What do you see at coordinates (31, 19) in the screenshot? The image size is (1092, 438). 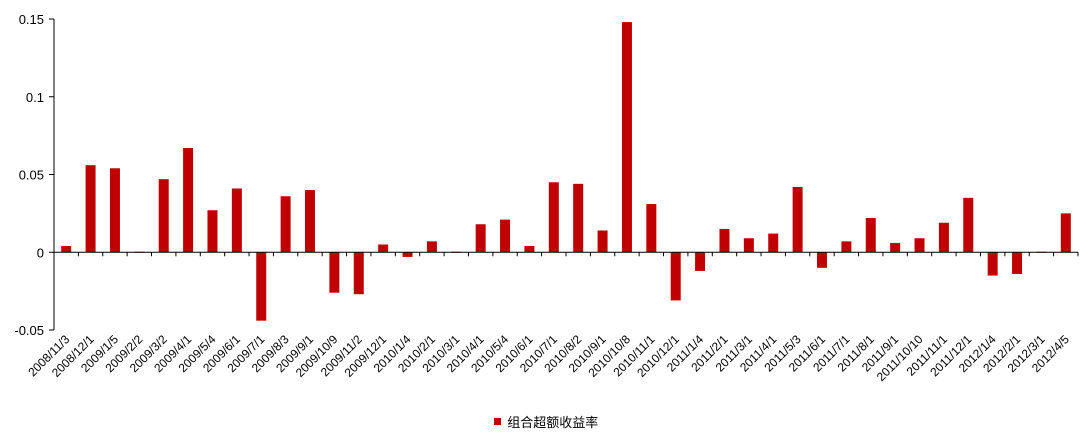 I see `y-tick-label: 0.15` at bounding box center [31, 19].